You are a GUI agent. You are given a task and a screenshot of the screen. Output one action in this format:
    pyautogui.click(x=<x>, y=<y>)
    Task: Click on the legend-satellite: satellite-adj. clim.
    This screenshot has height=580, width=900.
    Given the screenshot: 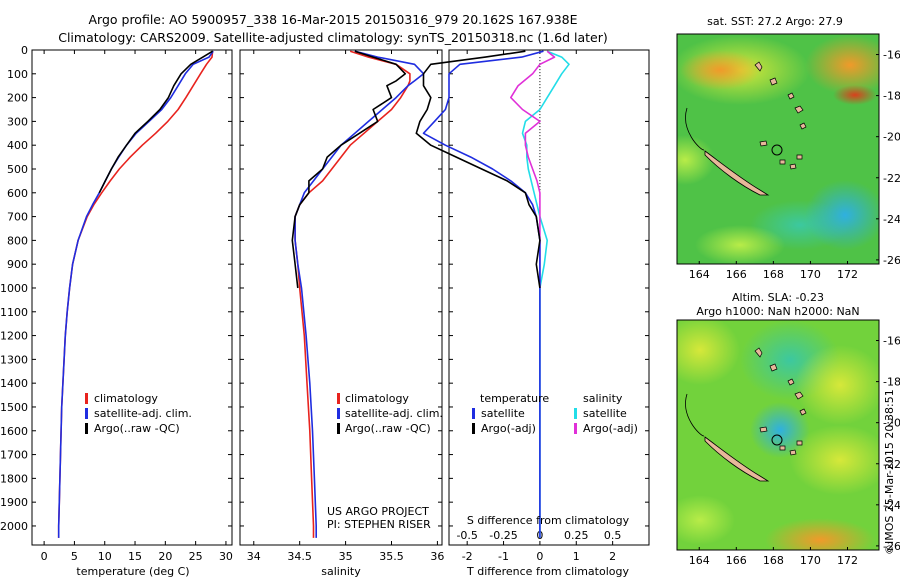 What is the action you would take?
    pyautogui.click(x=394, y=413)
    